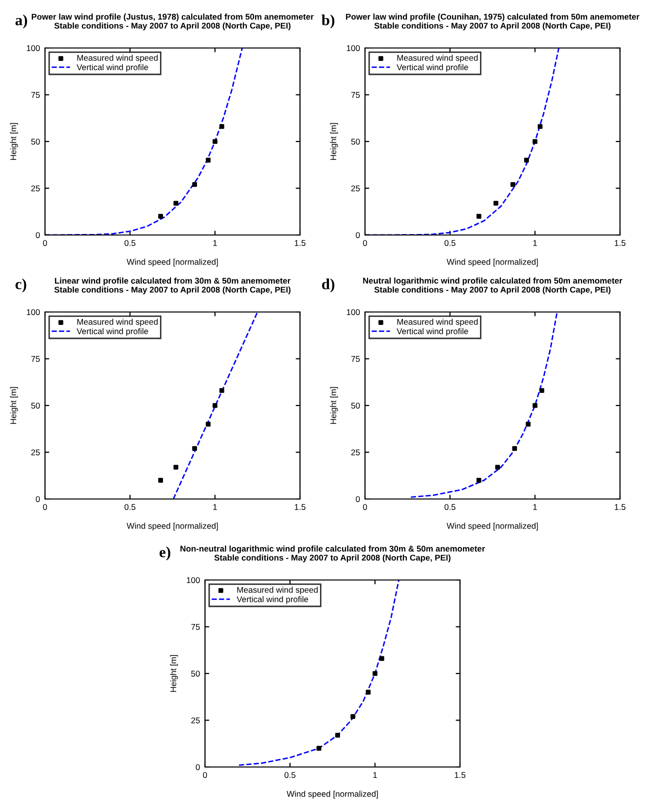 The image size is (650, 804). What do you see at coordinates (173, 22) in the screenshot?
I see `chart-title: Power law wind profile (Justus, 1978) calculated from 50m anemometer Stable conditions - May 2007 to April 2008 (North Cape, PEI)` at bounding box center [173, 22].